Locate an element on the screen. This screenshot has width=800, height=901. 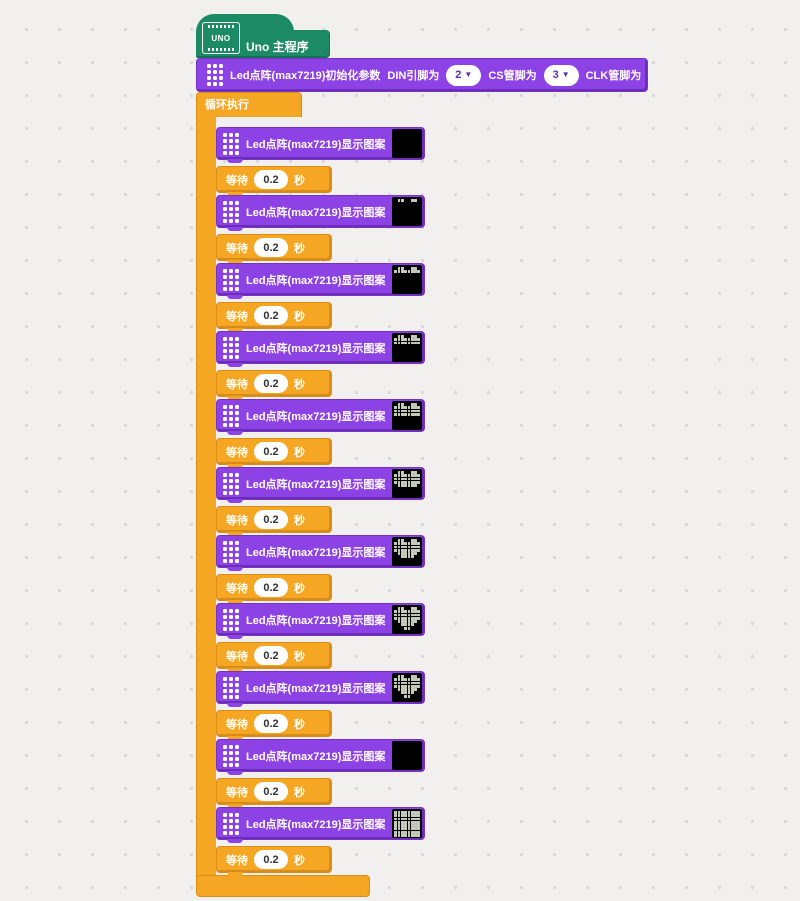
cs-pin-dropdown: 3 ▼ is located at coordinates (561, 75).